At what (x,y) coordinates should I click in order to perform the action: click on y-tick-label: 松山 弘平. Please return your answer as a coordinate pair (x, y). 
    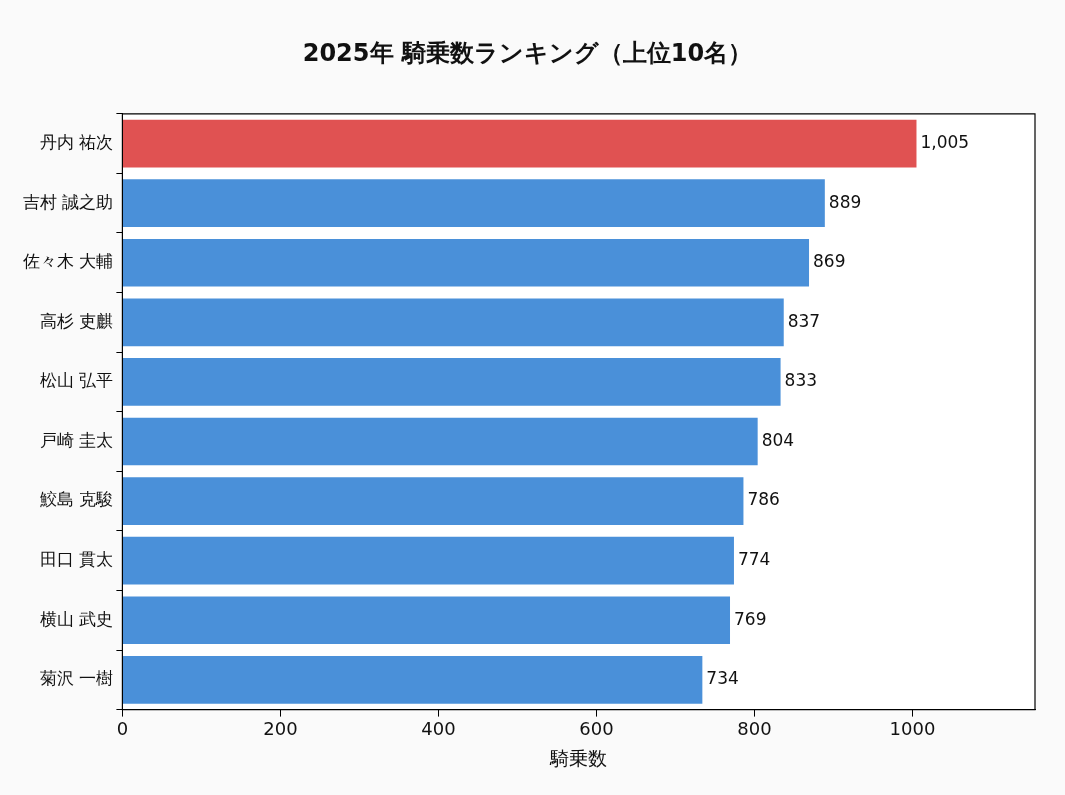
    Looking at the image, I should click on (77, 380).